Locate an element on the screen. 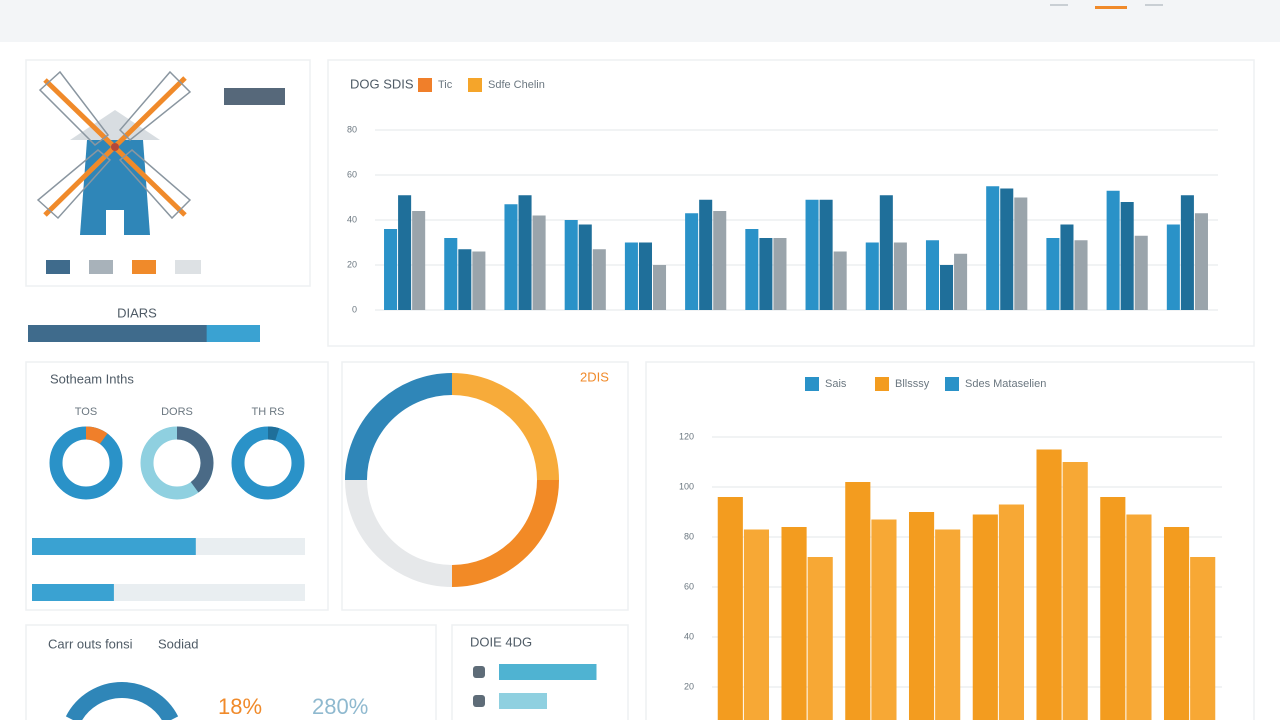 Image resolution: width=1280 pixels, height=720 pixels. panel-title: Sotheam Inths is located at coordinates (92, 378).